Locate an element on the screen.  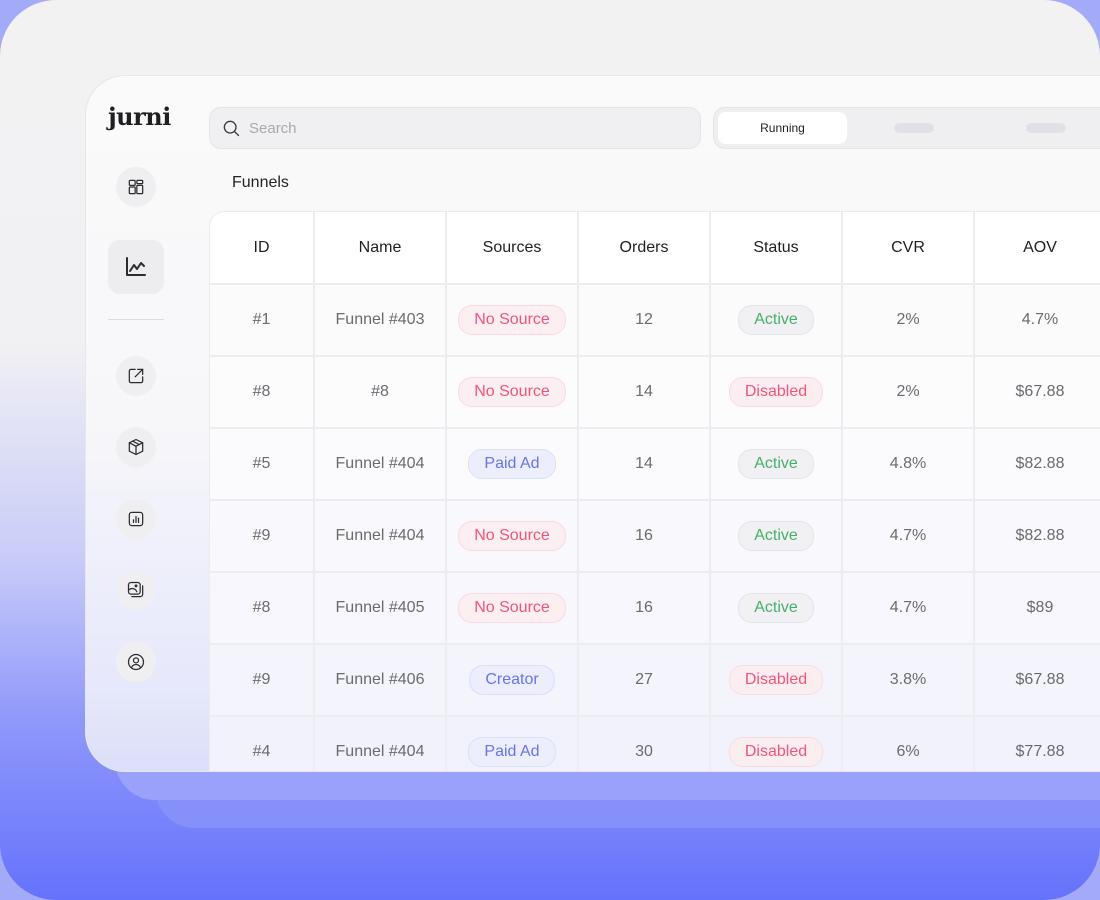
images-icon is located at coordinates (135, 589).